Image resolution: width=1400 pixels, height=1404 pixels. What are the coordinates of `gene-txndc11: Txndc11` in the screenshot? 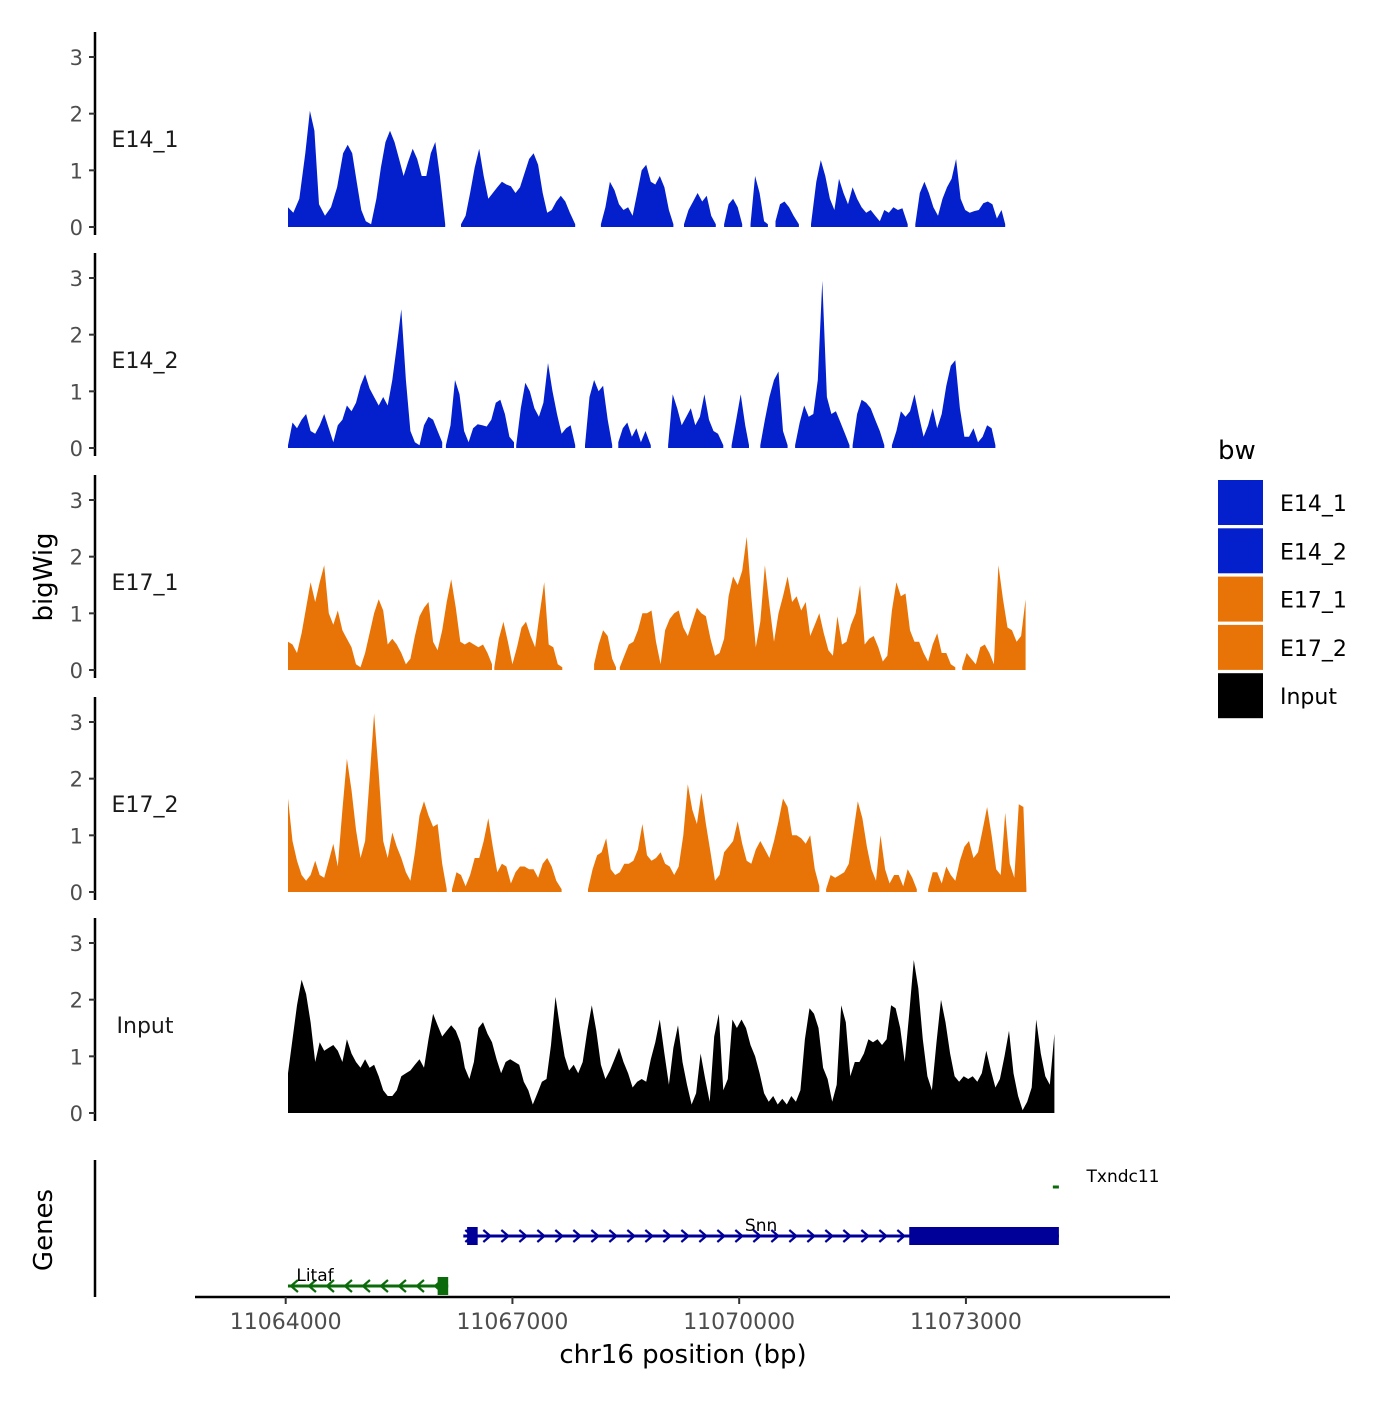 It's located at (1106, 1178).